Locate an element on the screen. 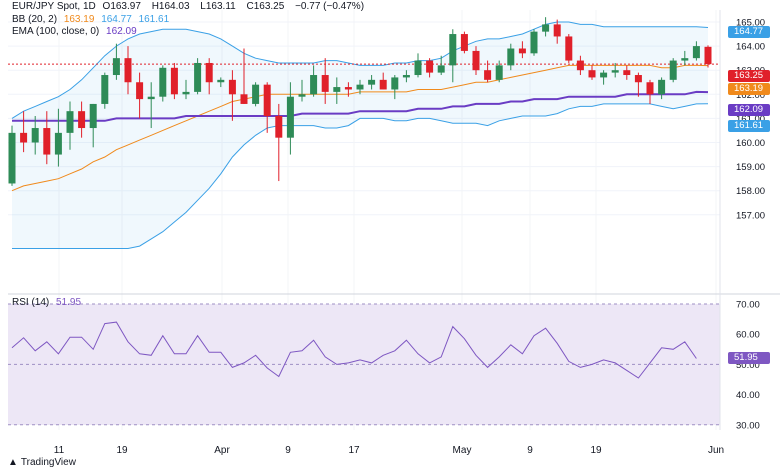 The image size is (780, 470). bb-lower-tag: 161.61 is located at coordinates (749, 126).